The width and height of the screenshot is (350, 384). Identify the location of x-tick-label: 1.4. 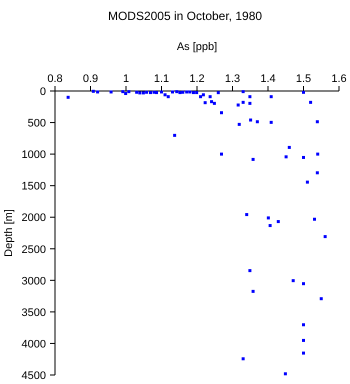
(268, 79).